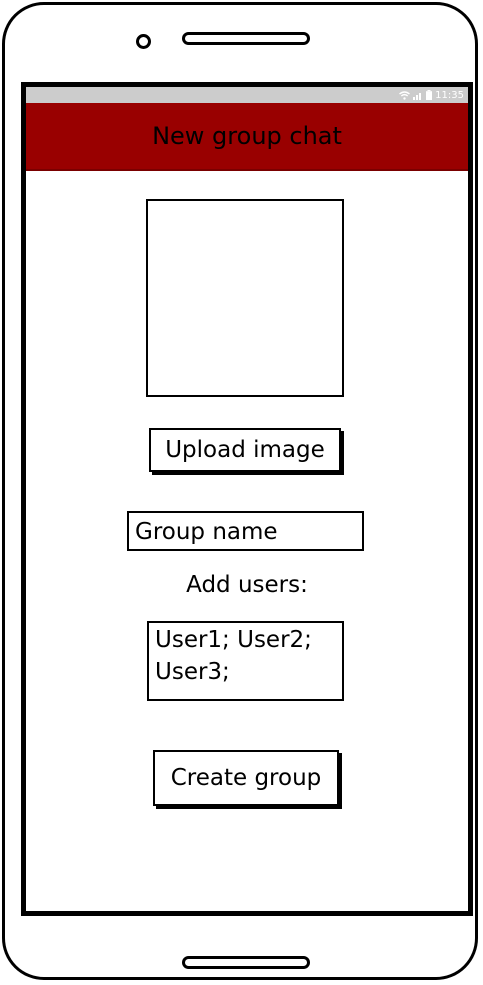 Image resolution: width=483 pixels, height=985 pixels. I want to click on speaker-grille, so click(246, 38).